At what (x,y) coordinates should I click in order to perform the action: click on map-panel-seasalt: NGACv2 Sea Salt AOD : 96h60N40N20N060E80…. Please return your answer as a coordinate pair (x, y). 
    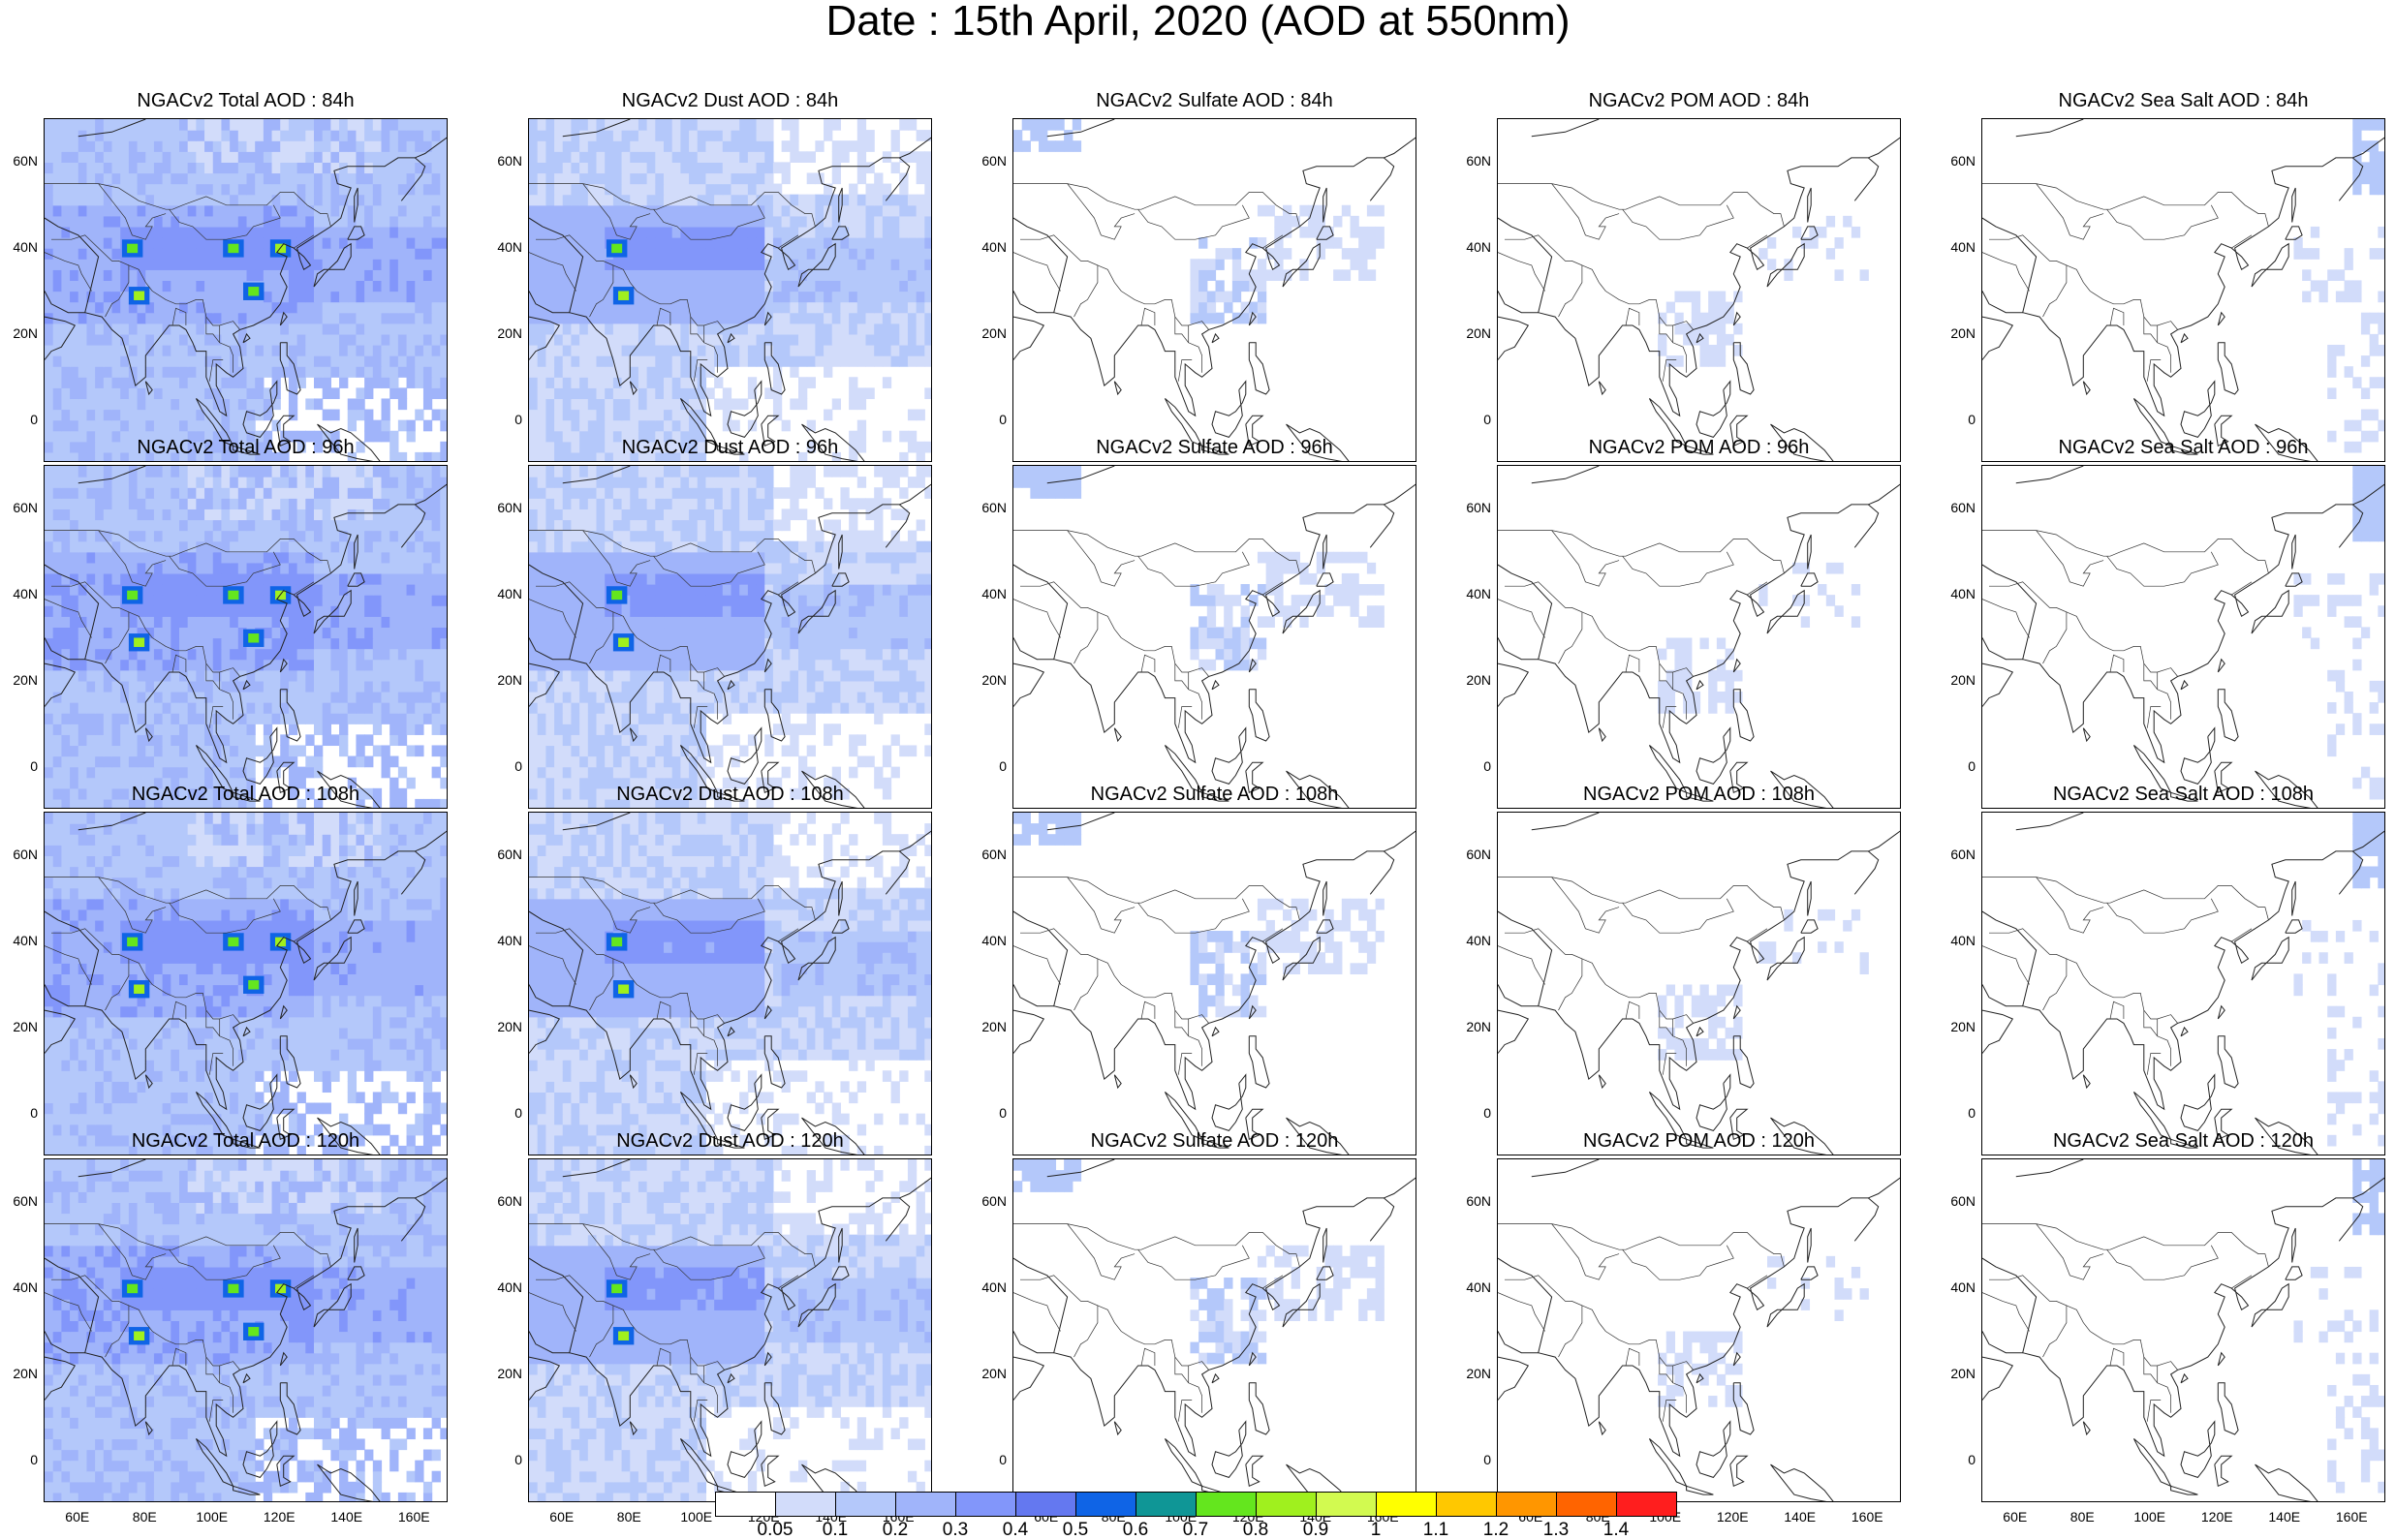
    Looking at the image, I should click on (2183, 637).